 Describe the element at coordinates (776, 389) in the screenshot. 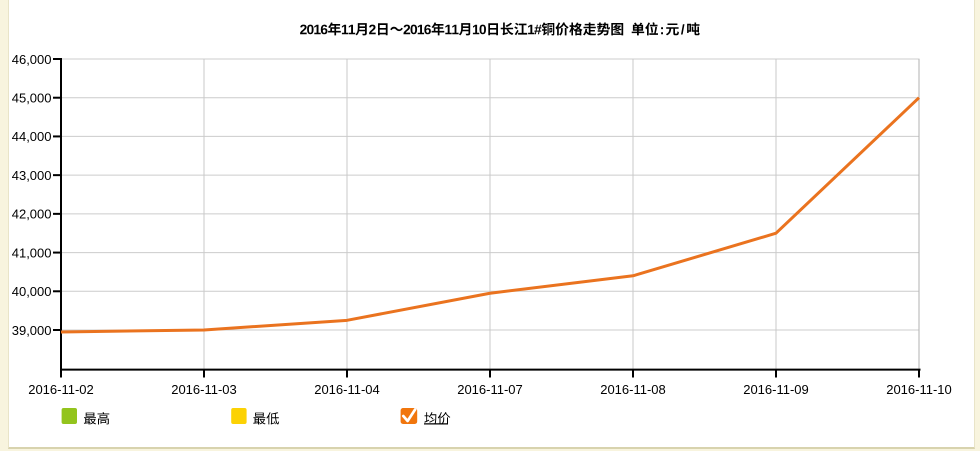

I see `svg-text: 2016-11-09` at that location.